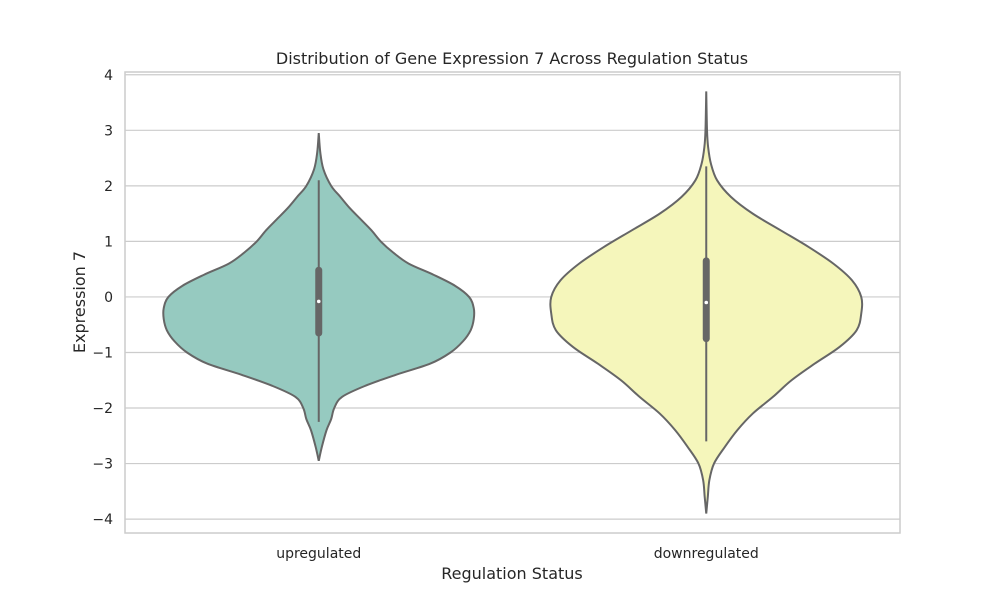 This screenshot has height=600, width=1000. I want to click on y-tick-label: 0, so click(108, 298).